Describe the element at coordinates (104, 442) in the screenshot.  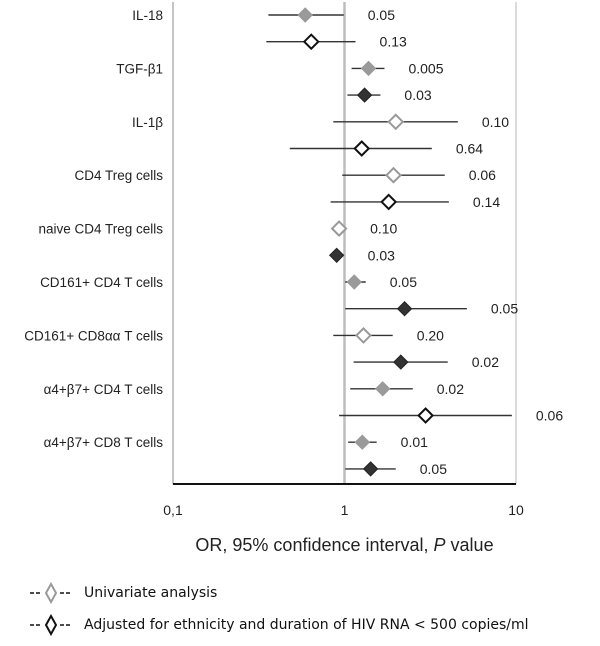
I see `category-label: α4+β7+ CD8 T cells` at that location.